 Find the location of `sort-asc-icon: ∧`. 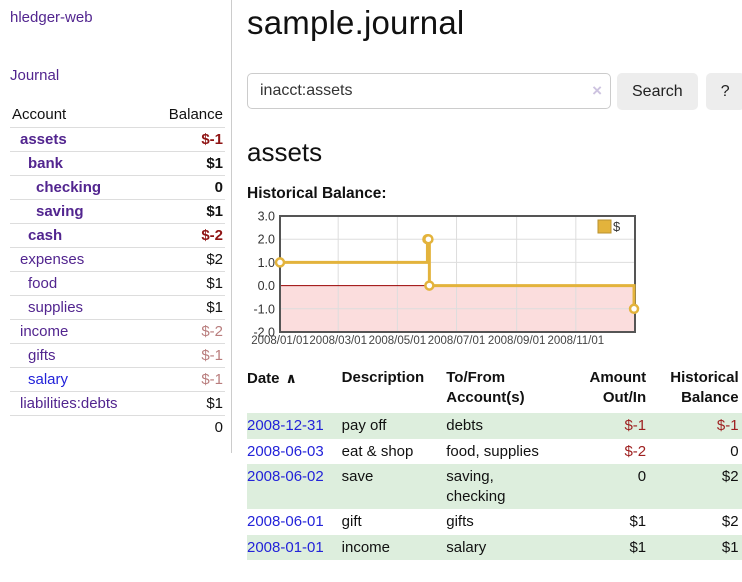

sort-asc-icon: ∧ is located at coordinates (291, 378).